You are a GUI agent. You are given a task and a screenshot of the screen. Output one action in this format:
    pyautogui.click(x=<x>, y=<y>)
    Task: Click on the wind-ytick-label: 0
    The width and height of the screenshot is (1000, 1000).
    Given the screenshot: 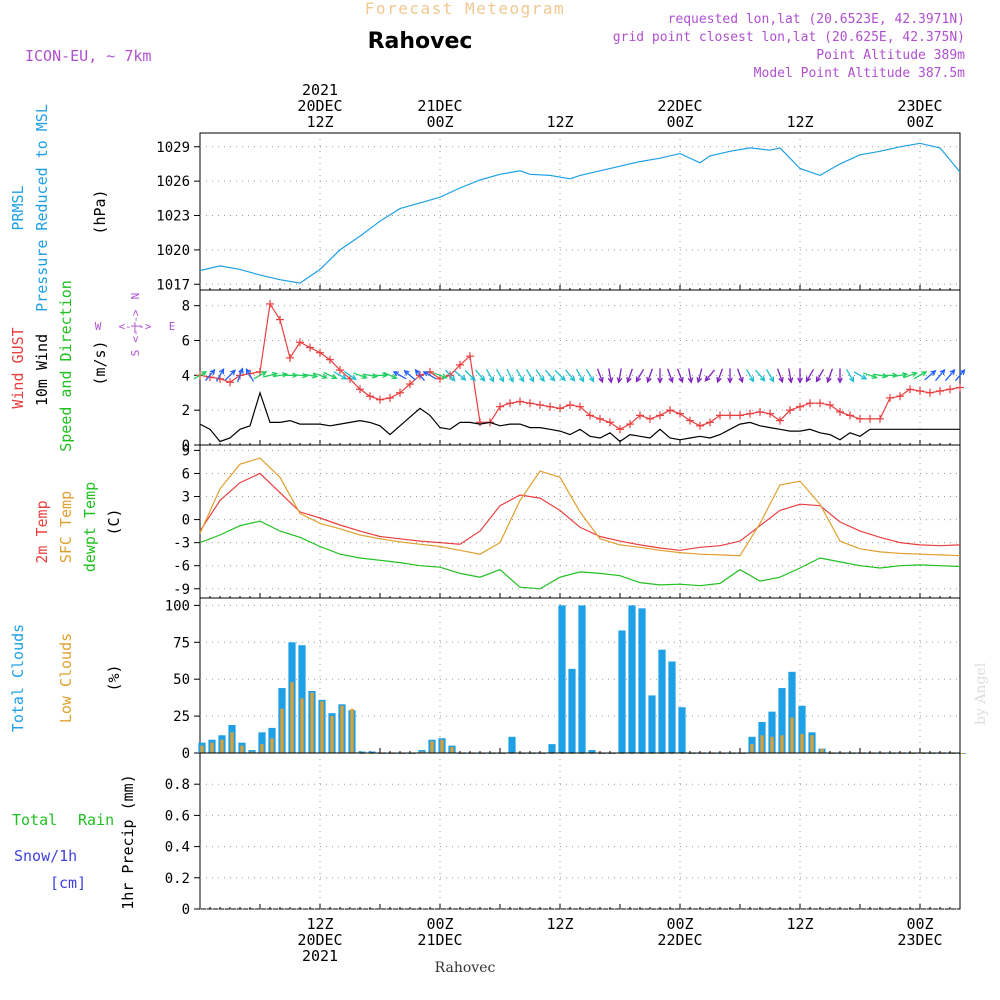 What is the action you would take?
    pyautogui.click(x=186, y=446)
    